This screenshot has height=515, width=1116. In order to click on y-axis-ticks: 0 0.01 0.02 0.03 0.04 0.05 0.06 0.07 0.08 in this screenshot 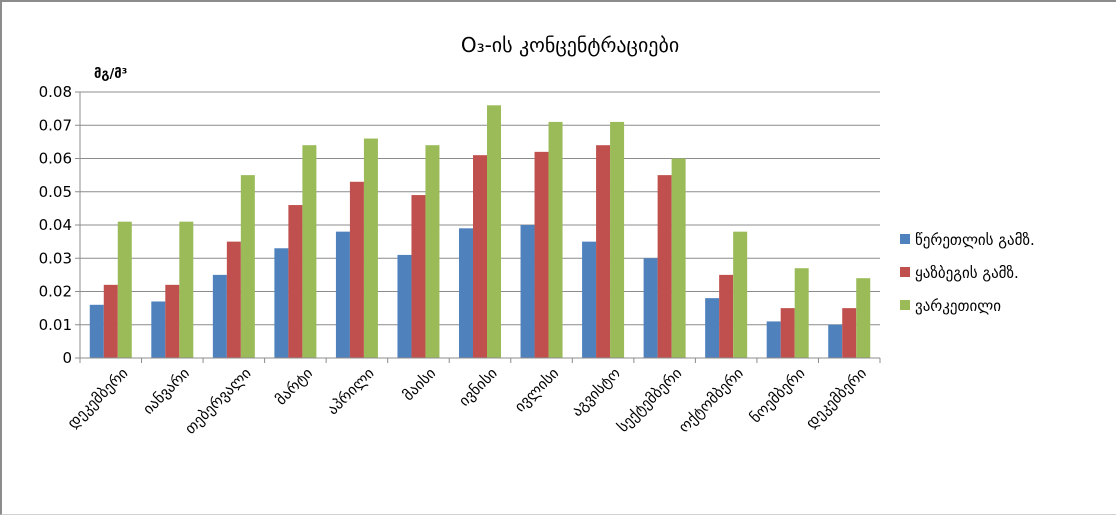, I will do `click(55, 225)`.